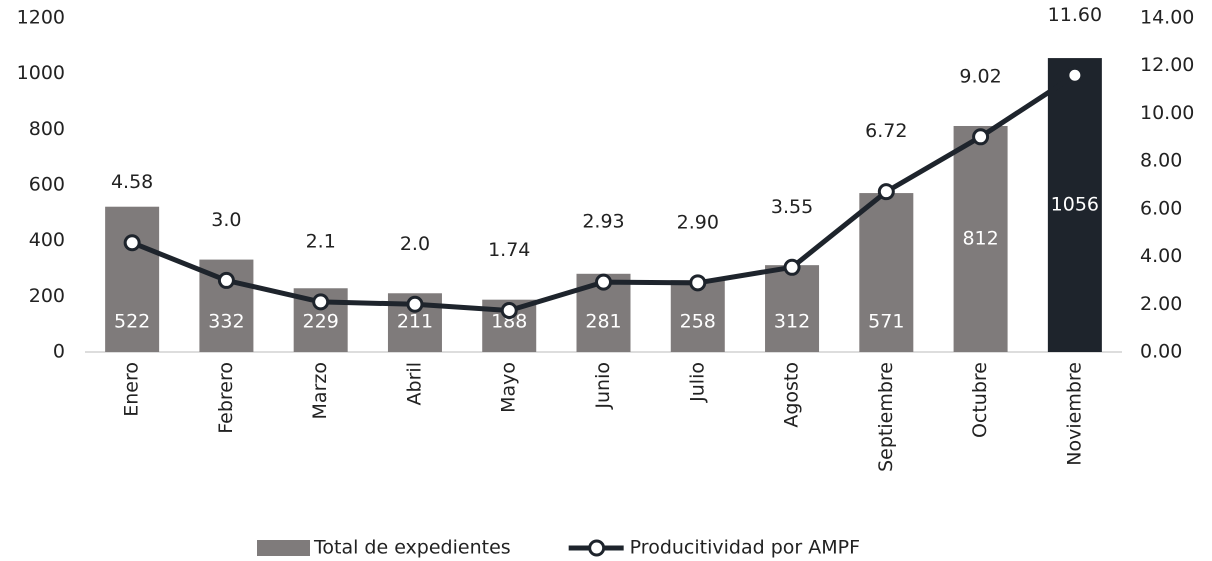  What do you see at coordinates (792, 207) in the screenshot?
I see `line-value-label: 3.55` at bounding box center [792, 207].